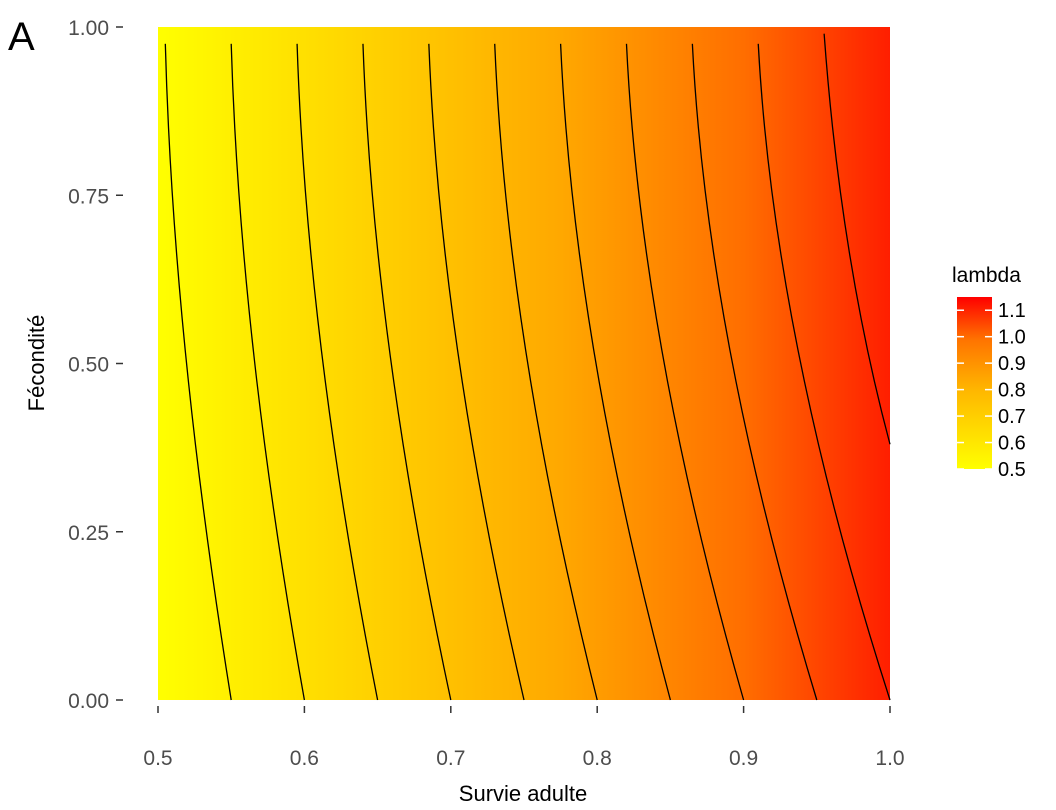 Image resolution: width=1056 pixels, height=810 pixels. What do you see at coordinates (88, 28) in the screenshot?
I see `y-tick-label: 1.00` at bounding box center [88, 28].